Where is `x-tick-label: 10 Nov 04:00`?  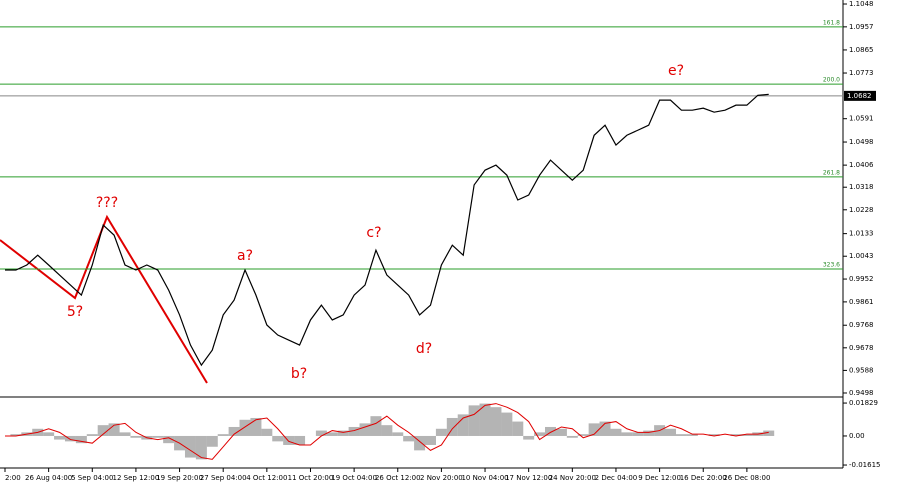
x-tick-label: 10 Nov 04:00 is located at coordinates (484, 478).